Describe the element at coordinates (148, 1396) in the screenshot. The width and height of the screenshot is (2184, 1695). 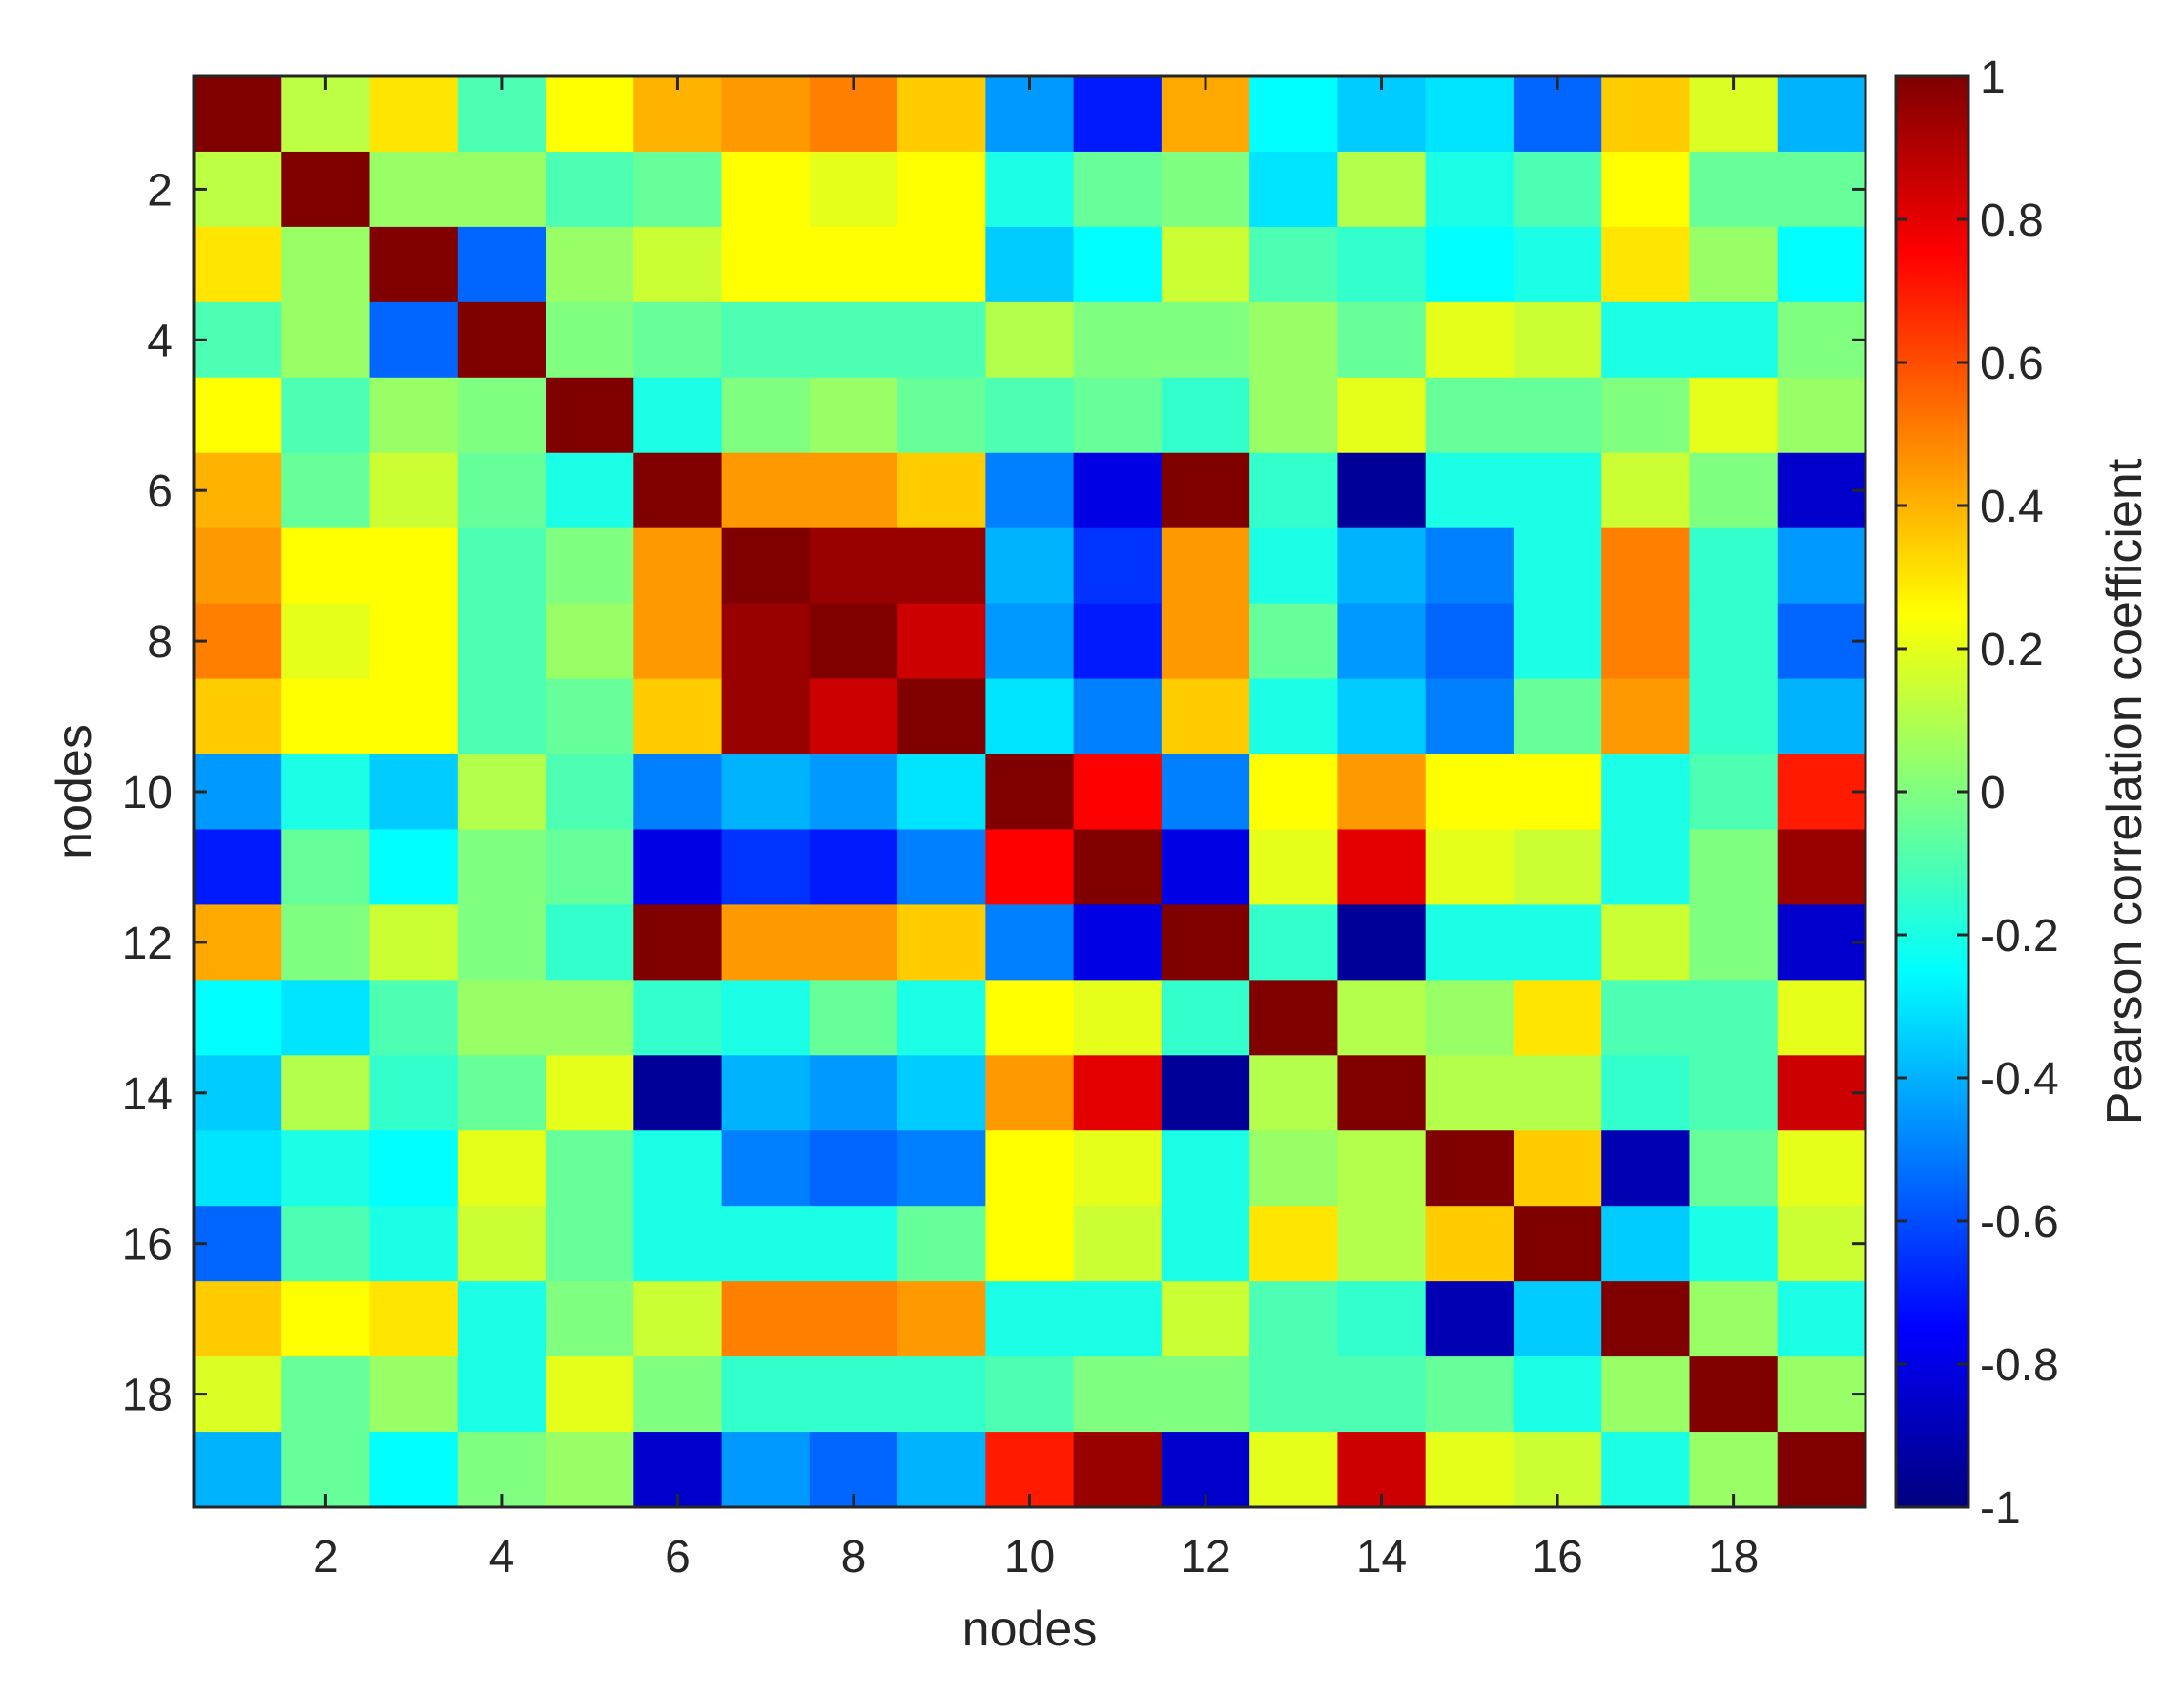
I see `y-tick-label: 18` at that location.